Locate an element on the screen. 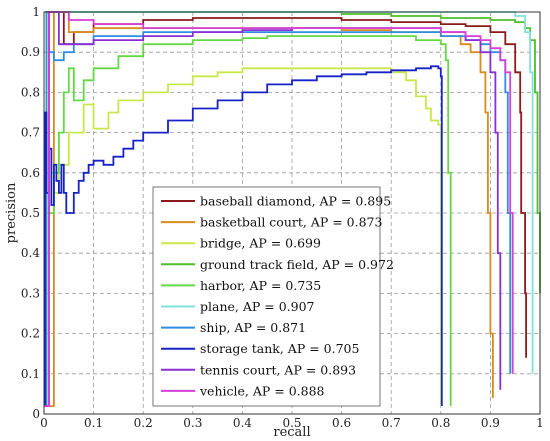 This screenshot has height=441, width=550. legend-entry: vehicle, AP = 0.888 is located at coordinates (262, 390).